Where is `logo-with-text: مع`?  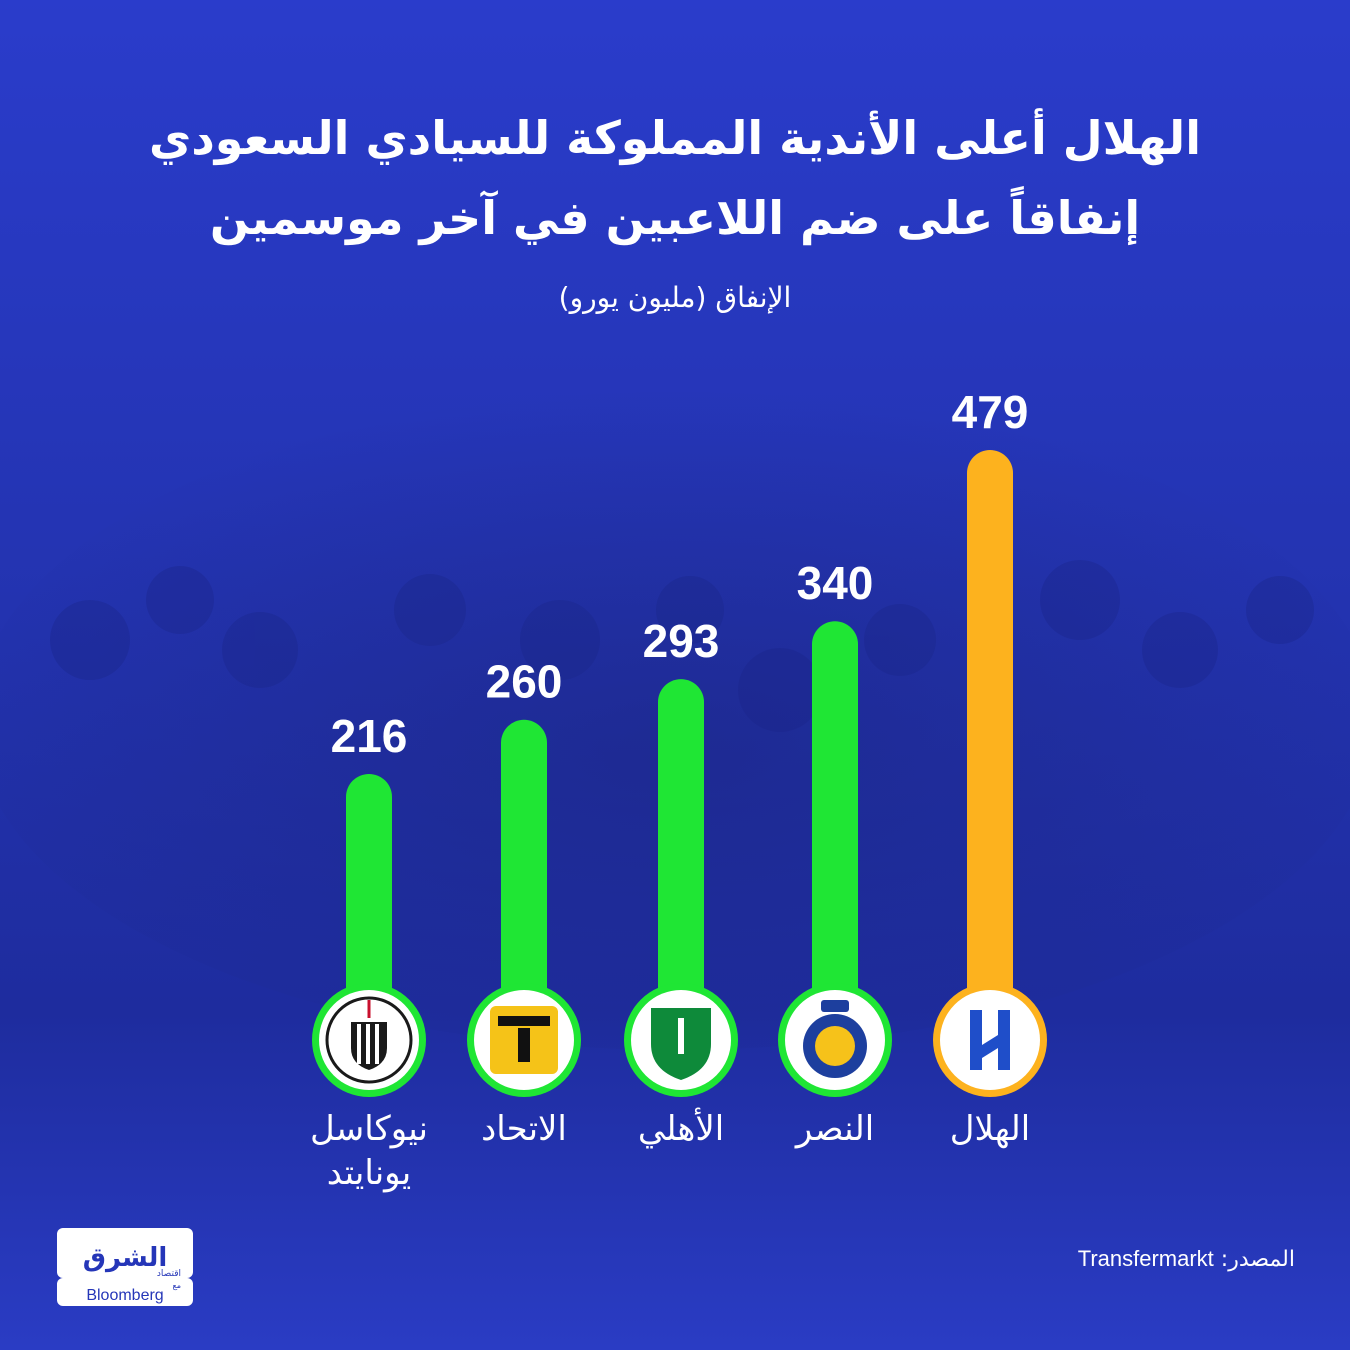
logo-with-text: مع is located at coordinates (176, 1285).